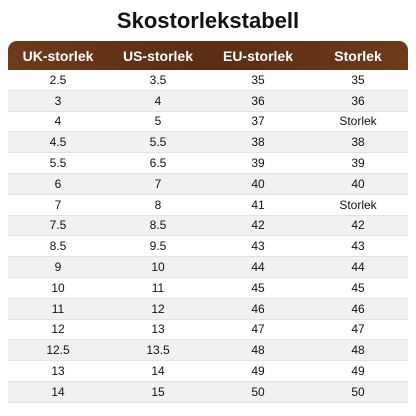 The height and width of the screenshot is (416, 416). Describe the element at coordinates (208, 122) in the screenshot. I see `table-row: 4 5 37 Storlek` at that location.